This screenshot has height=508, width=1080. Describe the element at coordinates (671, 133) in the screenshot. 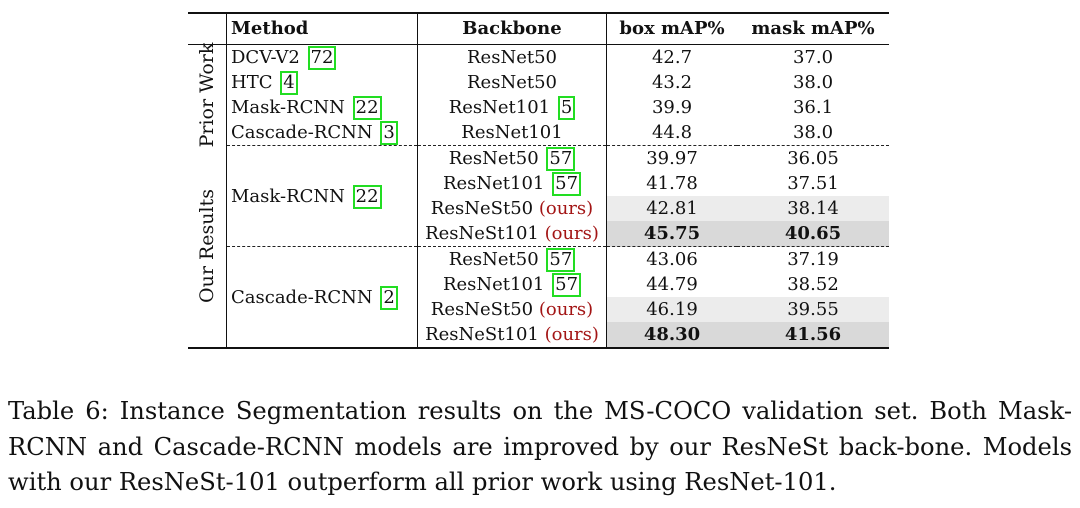

I see `box-map-cell: 44.8` at that location.